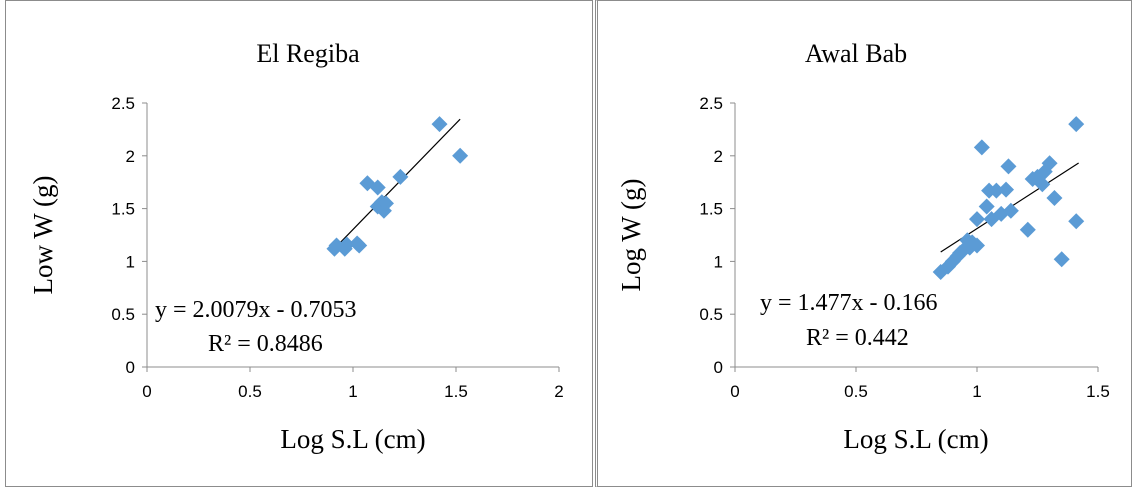 The width and height of the screenshot is (1132, 487). What do you see at coordinates (631, 235) in the screenshot?
I see `y-axis-title-right: Log W (g)` at bounding box center [631, 235].